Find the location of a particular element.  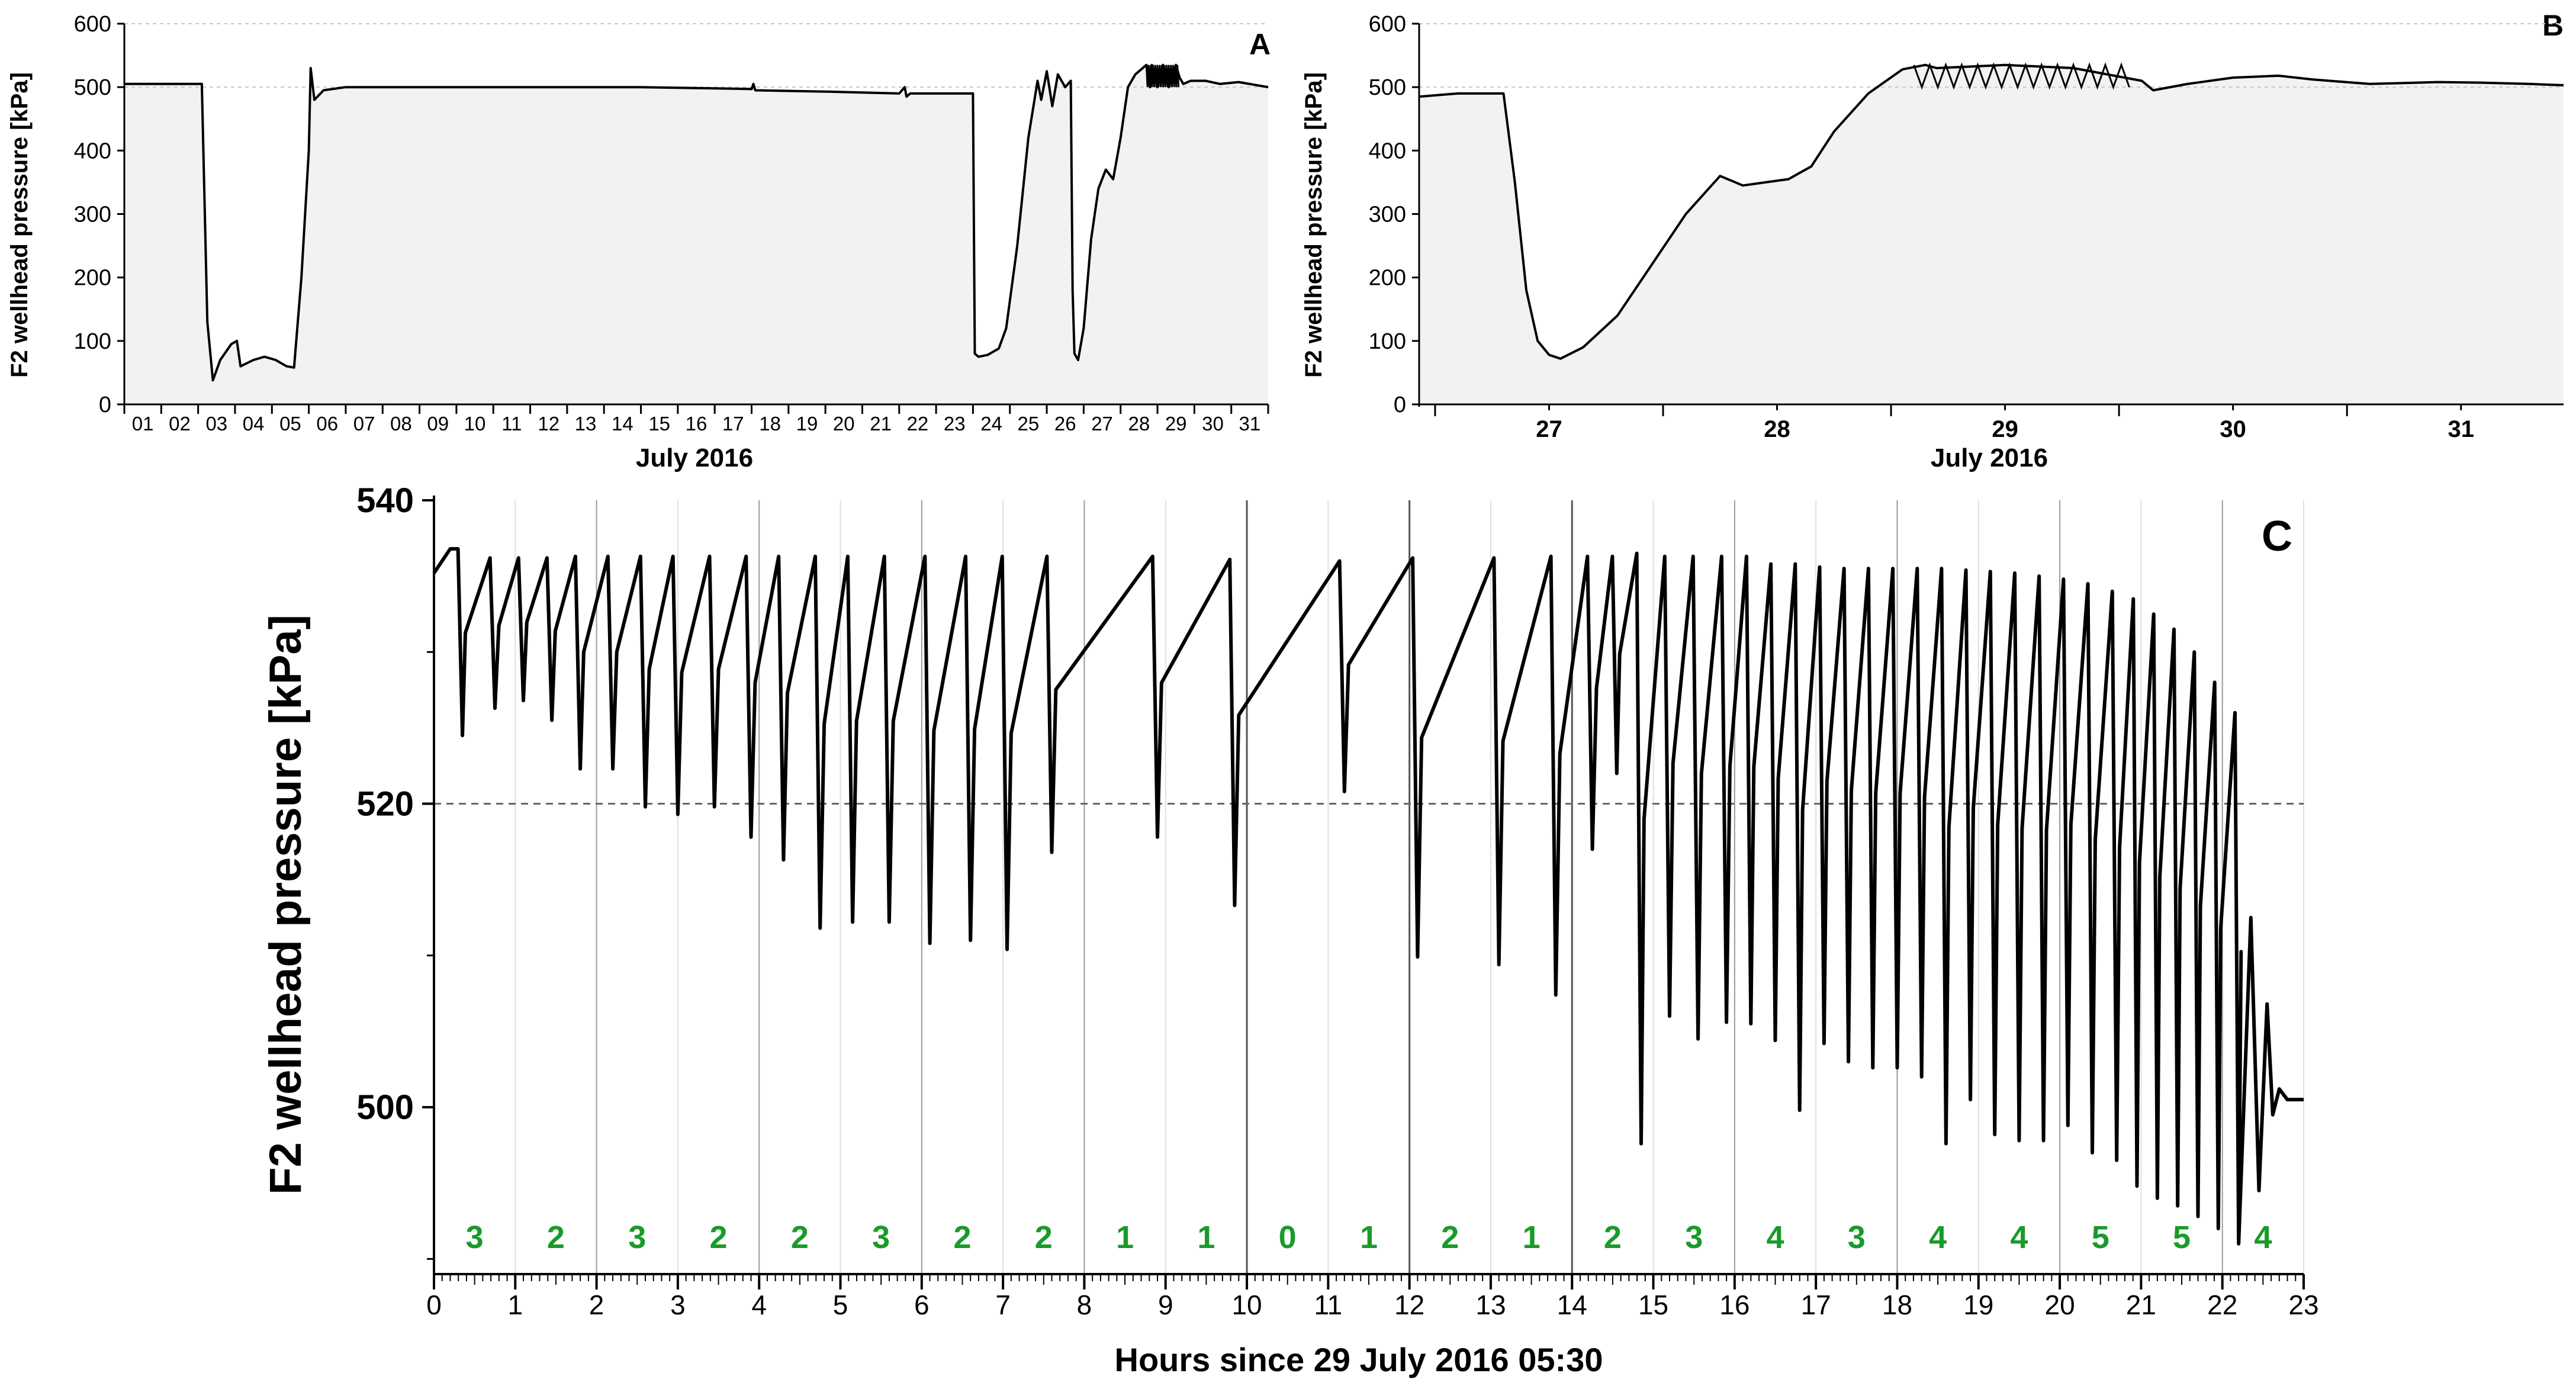

panel-c-xtick-label: 2 is located at coordinates (596, 1304).